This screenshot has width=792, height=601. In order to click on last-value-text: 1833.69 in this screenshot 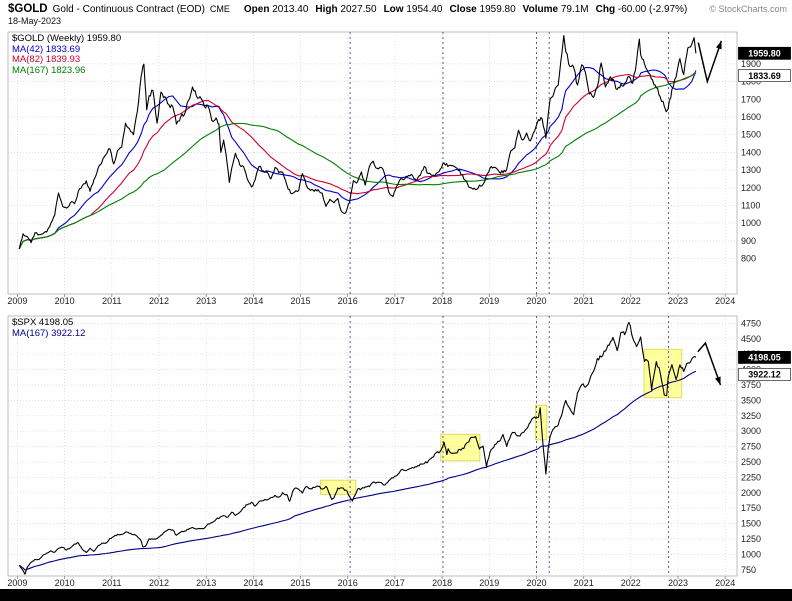, I will do `click(764, 76)`.